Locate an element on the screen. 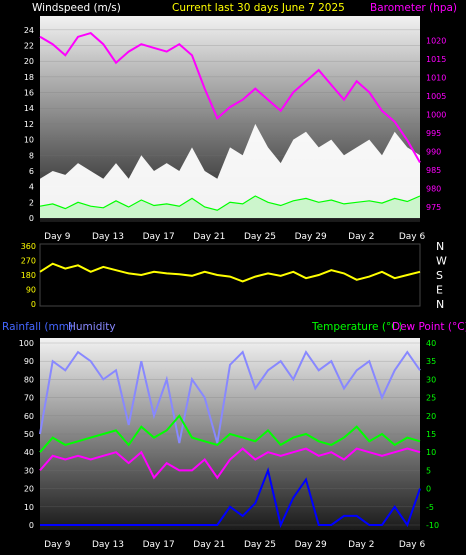  windspeed-label: Windspeed (m/s) is located at coordinates (76, 8).